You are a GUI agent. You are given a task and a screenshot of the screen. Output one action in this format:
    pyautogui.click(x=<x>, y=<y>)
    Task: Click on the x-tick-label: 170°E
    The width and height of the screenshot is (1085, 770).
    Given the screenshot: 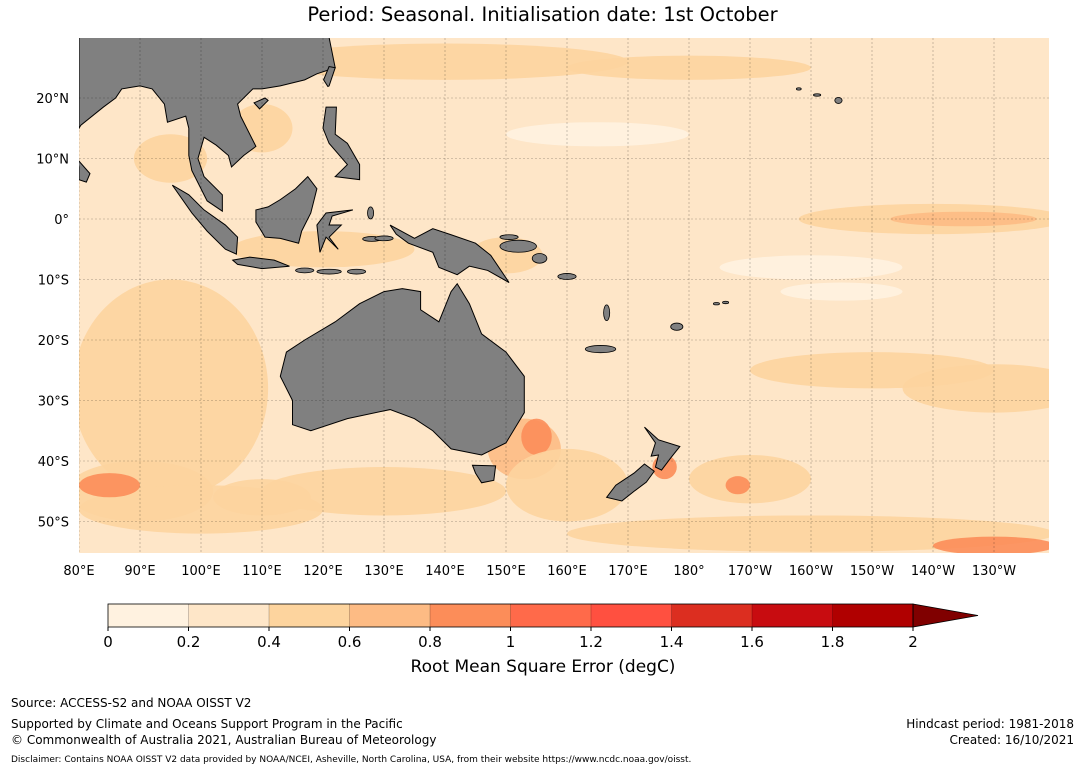 What is the action you would take?
    pyautogui.click(x=628, y=571)
    